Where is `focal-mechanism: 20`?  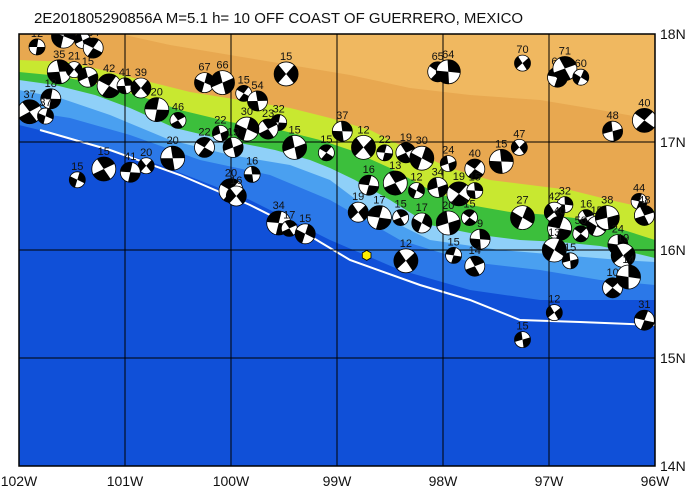
focal-mechanism: 20 is located at coordinates (448, 218).